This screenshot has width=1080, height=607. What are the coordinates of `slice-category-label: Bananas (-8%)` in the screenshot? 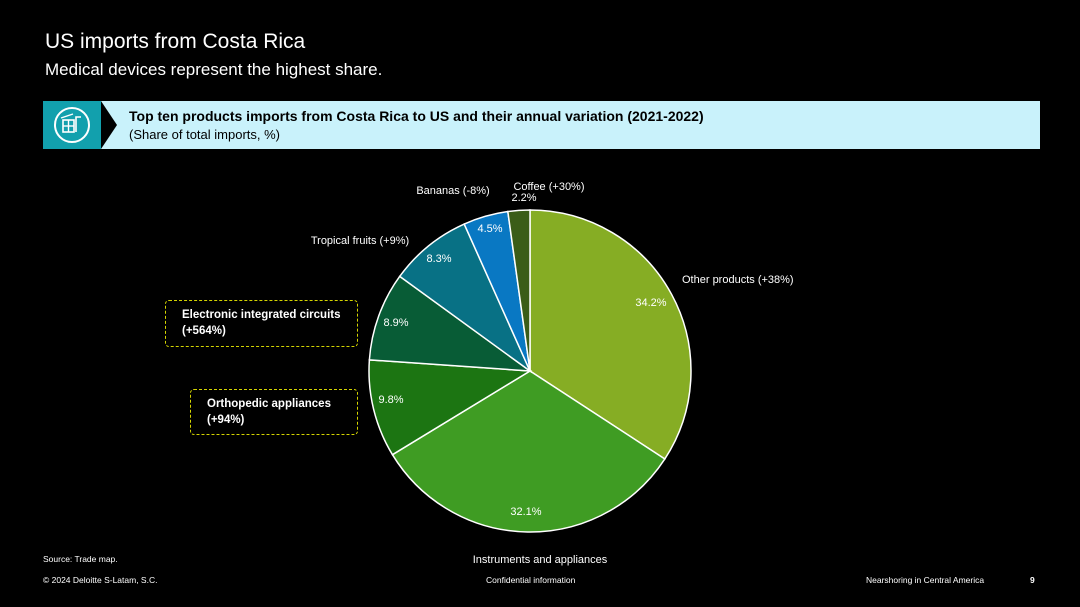 It's located at (452, 191).